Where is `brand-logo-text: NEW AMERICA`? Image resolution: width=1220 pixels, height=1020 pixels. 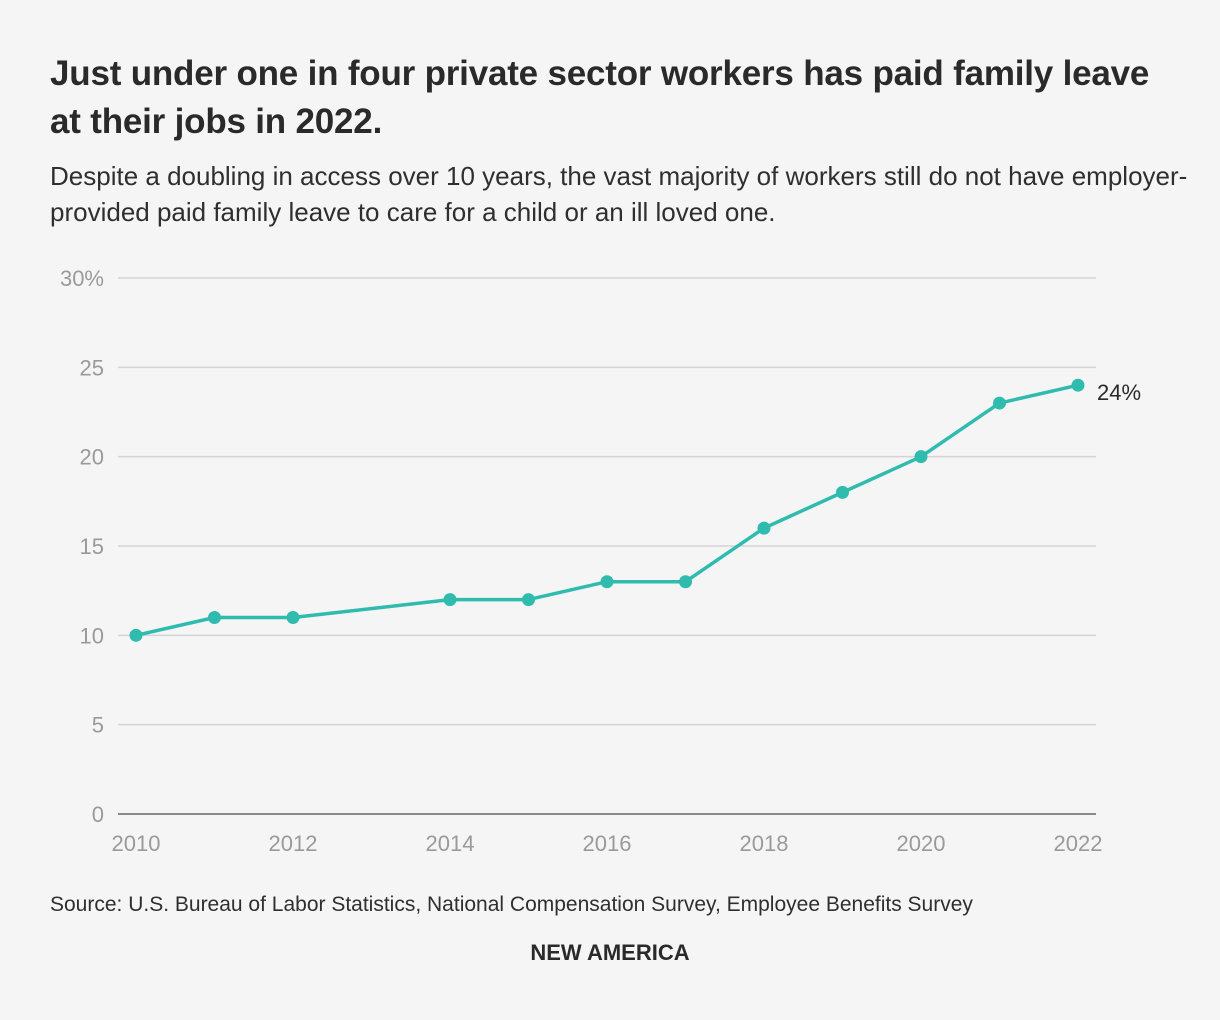
brand-logo-text: NEW AMERICA is located at coordinates (610, 952).